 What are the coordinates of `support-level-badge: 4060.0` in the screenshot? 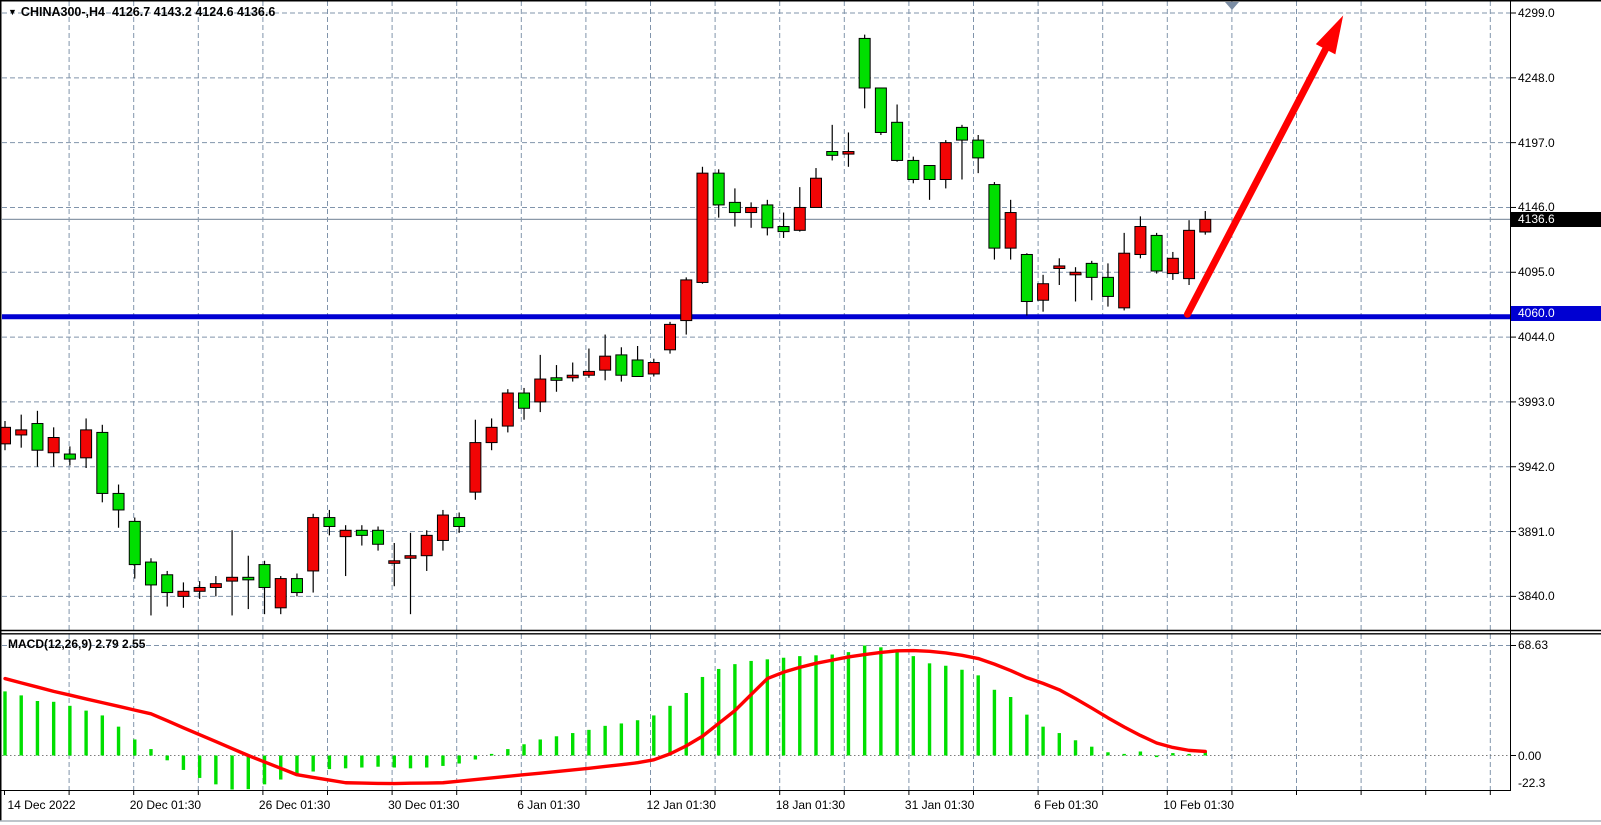 It's located at (1556, 313).